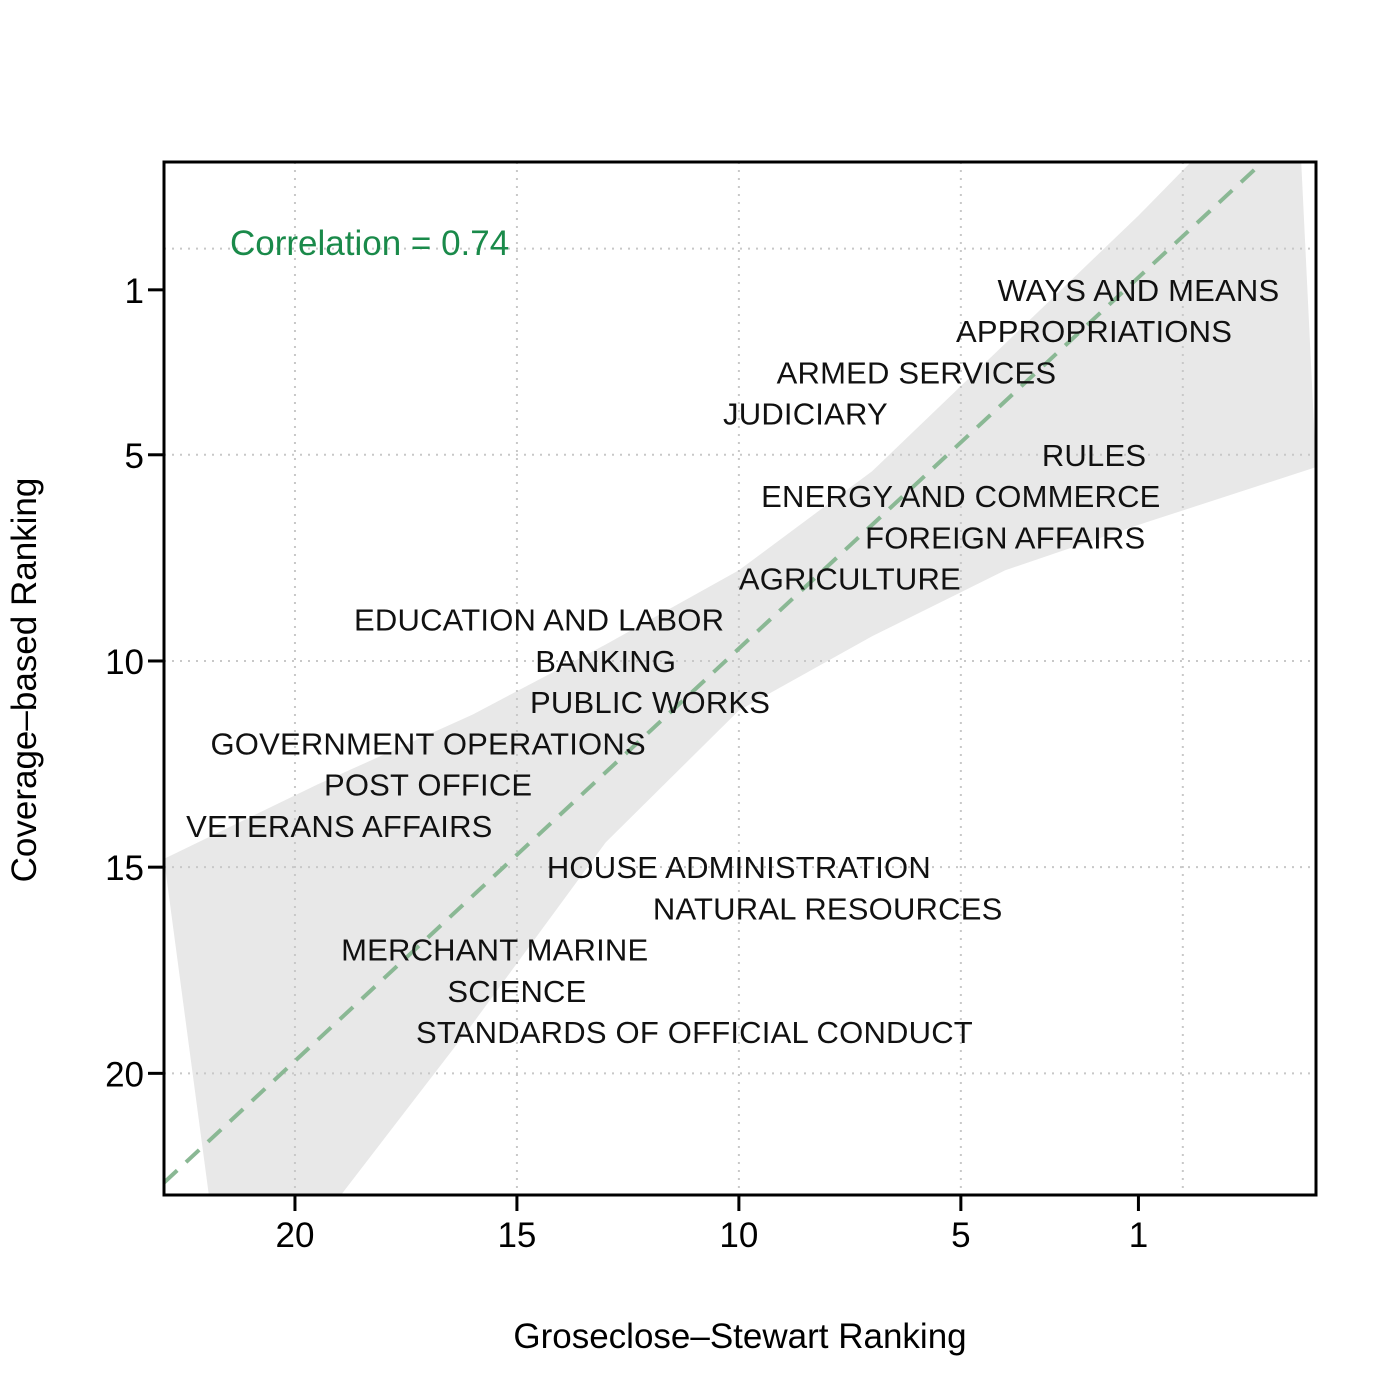 The width and height of the screenshot is (1400, 1400). What do you see at coordinates (124, 868) in the screenshot?
I see `y-tick-label: 15` at bounding box center [124, 868].